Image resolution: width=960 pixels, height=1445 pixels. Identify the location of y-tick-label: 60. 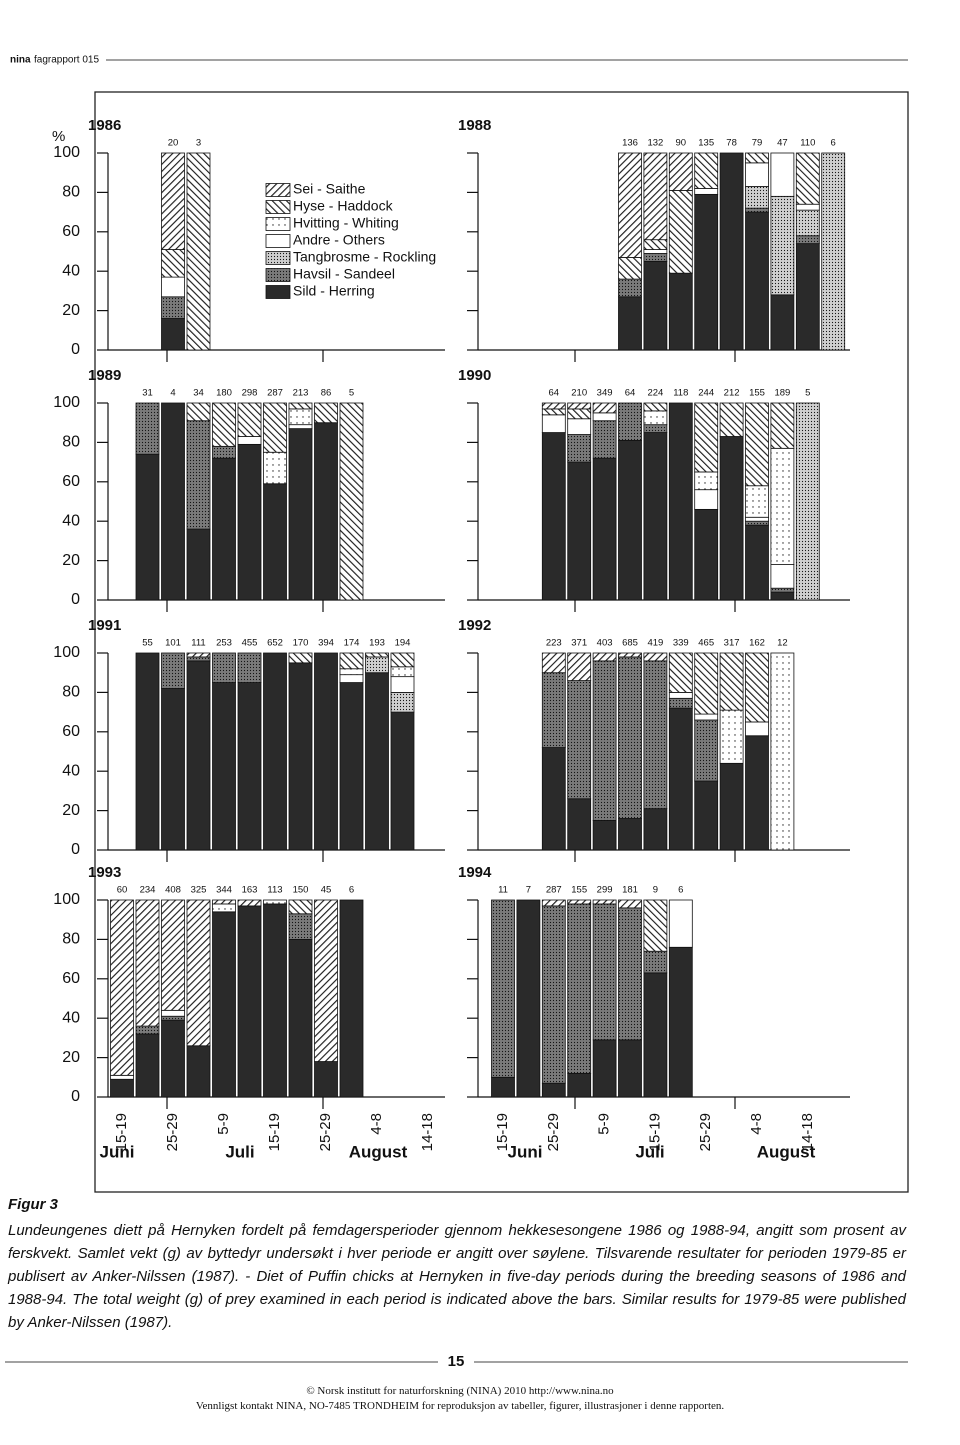
(71, 481).